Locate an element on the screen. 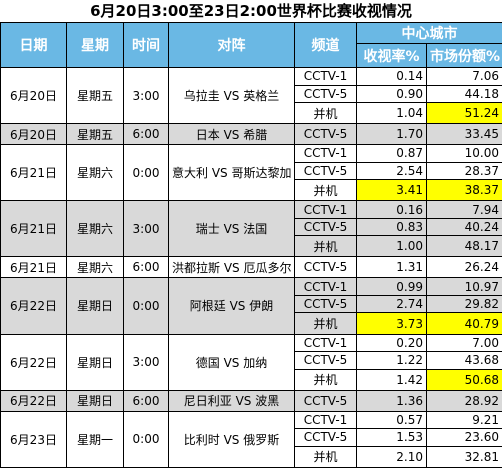  weekday-cell: 星期五 is located at coordinates (95, 134).